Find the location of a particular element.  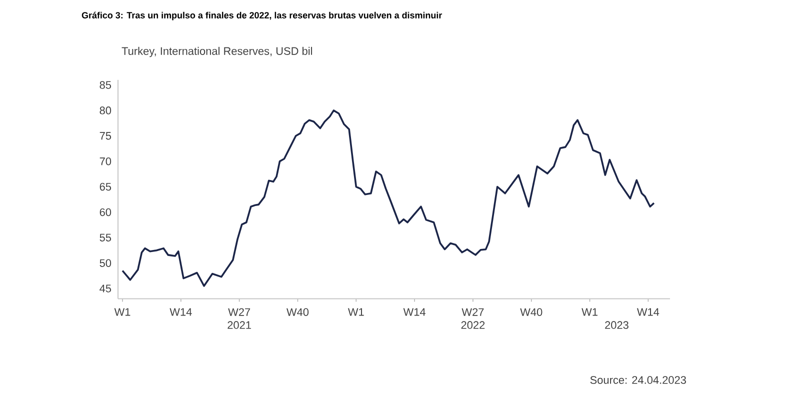

y-tick-label: 65 is located at coordinates (106, 186).